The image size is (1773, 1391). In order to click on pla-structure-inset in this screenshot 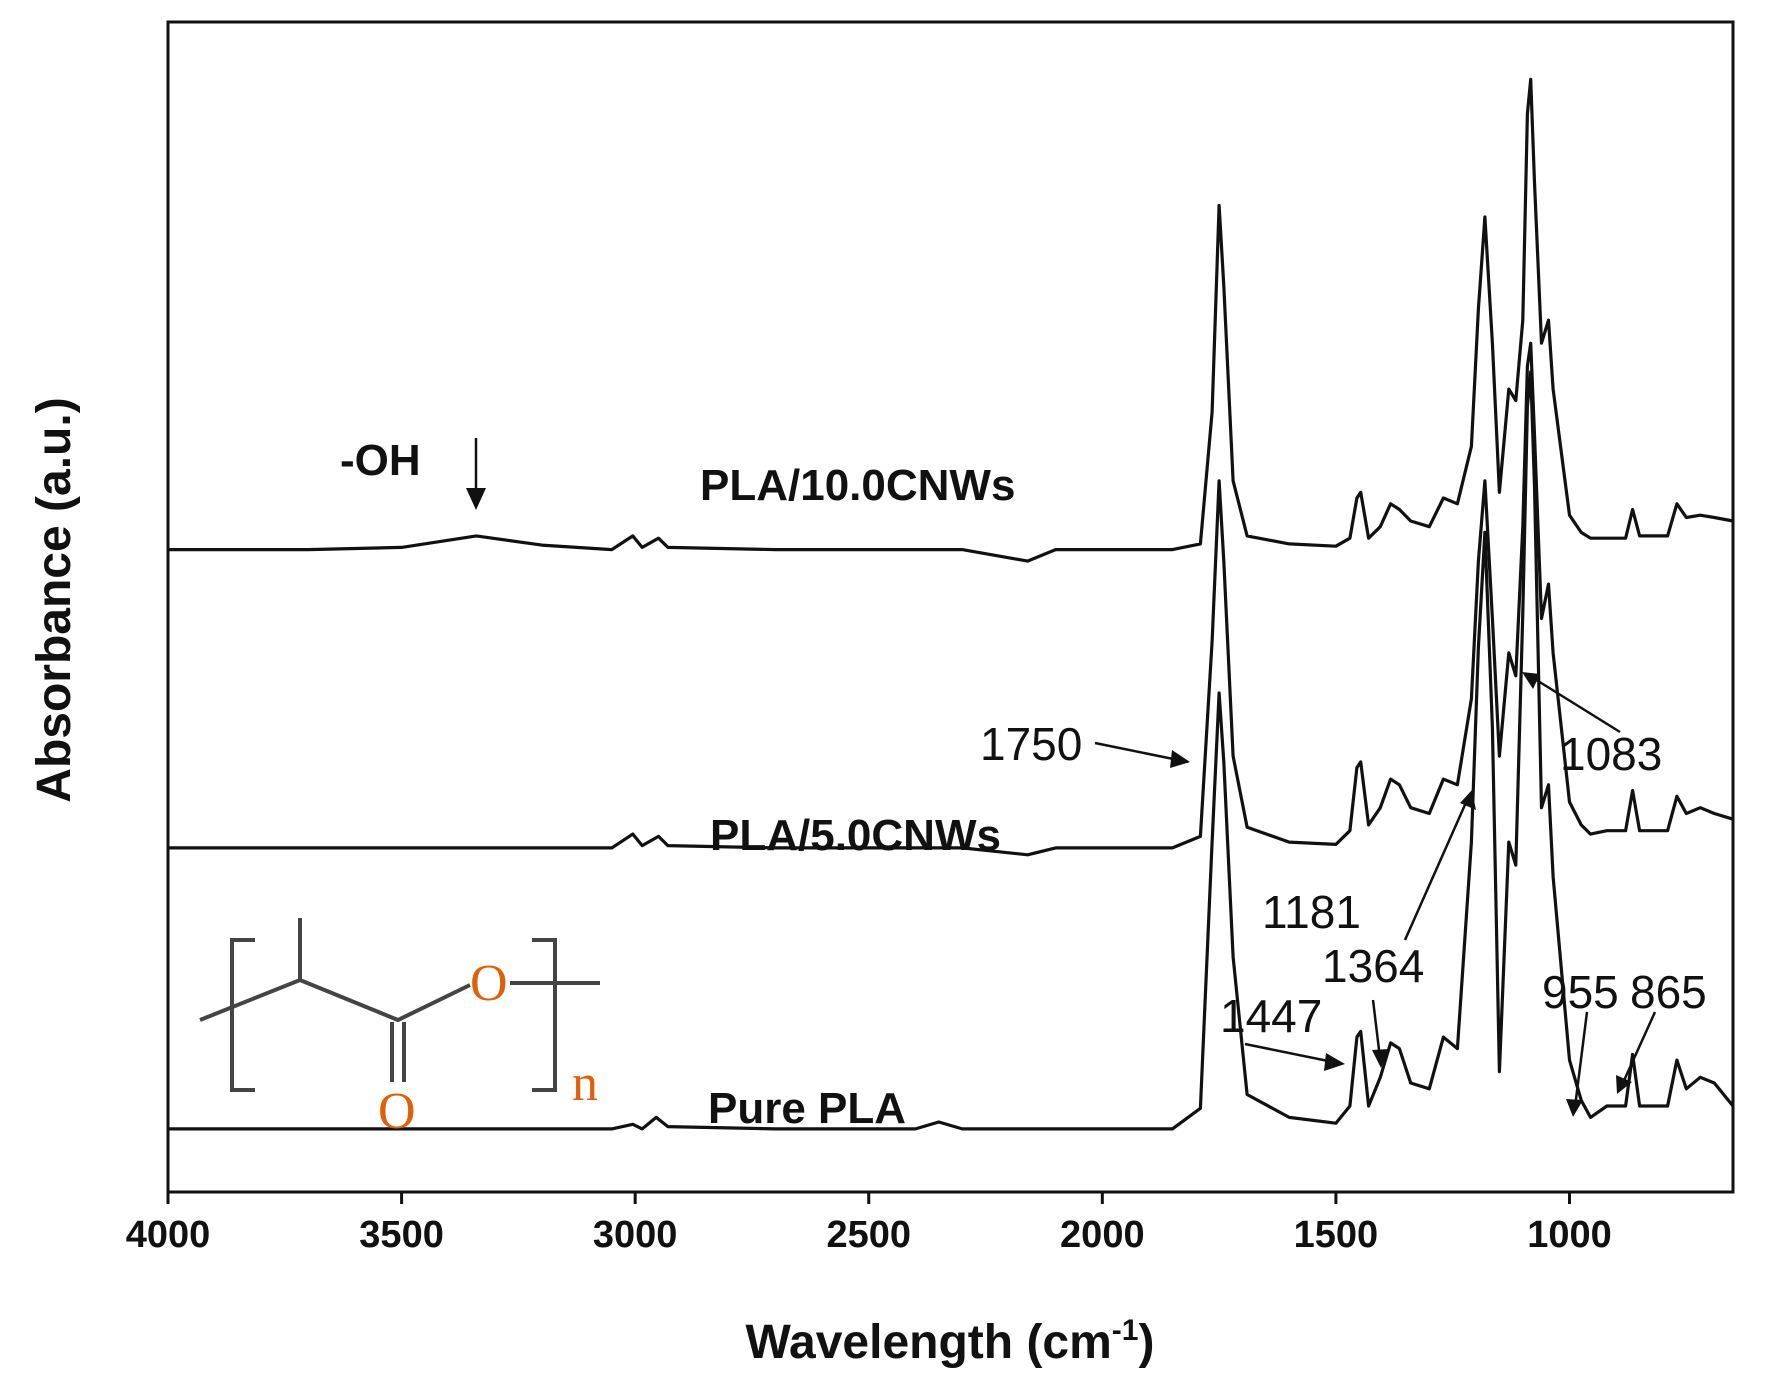, I will do `click(399, 1005)`.